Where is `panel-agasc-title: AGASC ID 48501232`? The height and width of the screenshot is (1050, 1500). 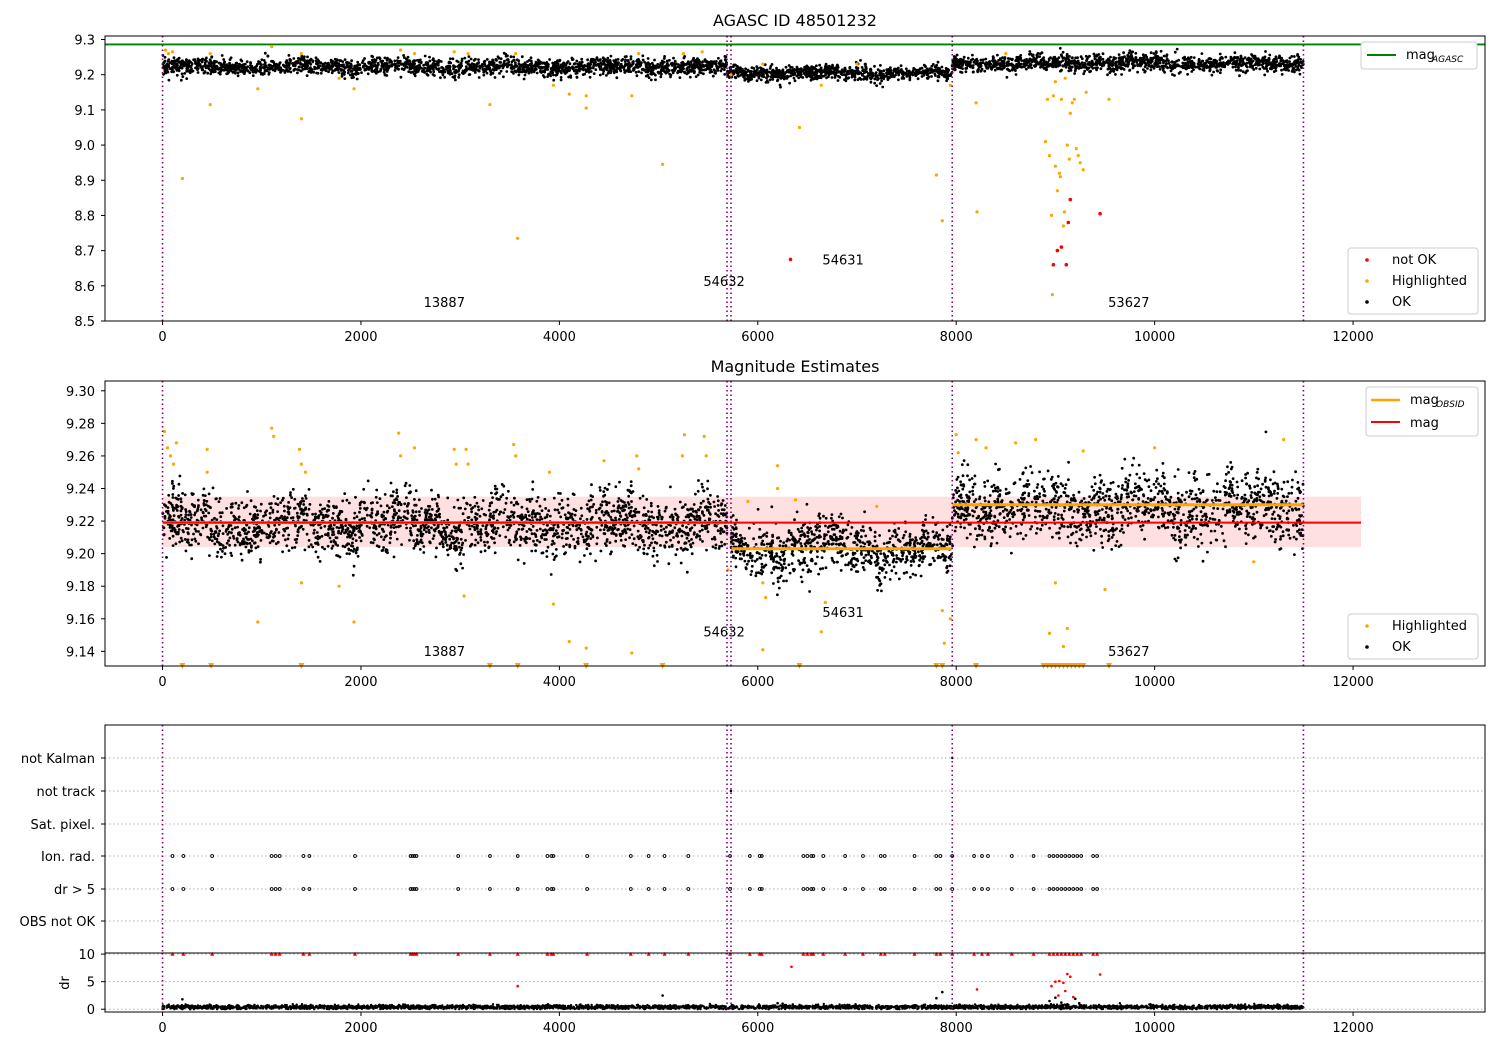 panel-agasc-title: AGASC ID 48501232 is located at coordinates (795, 20).